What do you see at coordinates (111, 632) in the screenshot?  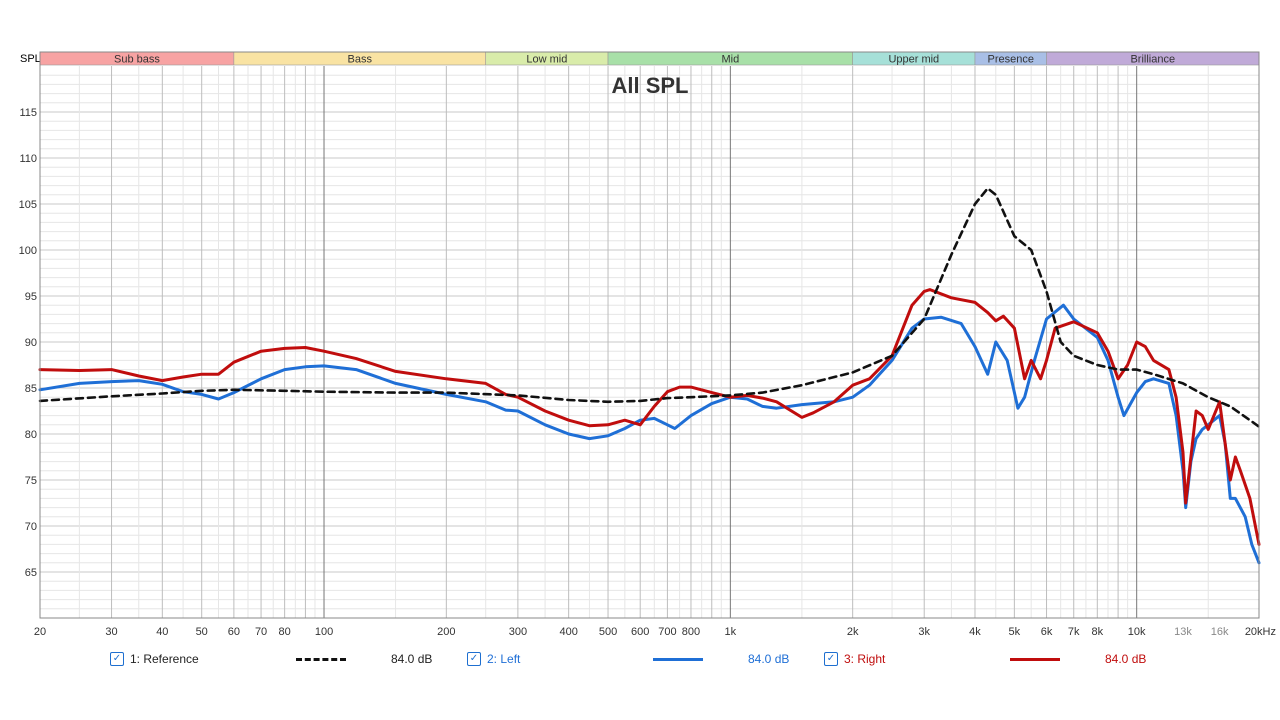 I see `x-tick-label: 30` at bounding box center [111, 632].